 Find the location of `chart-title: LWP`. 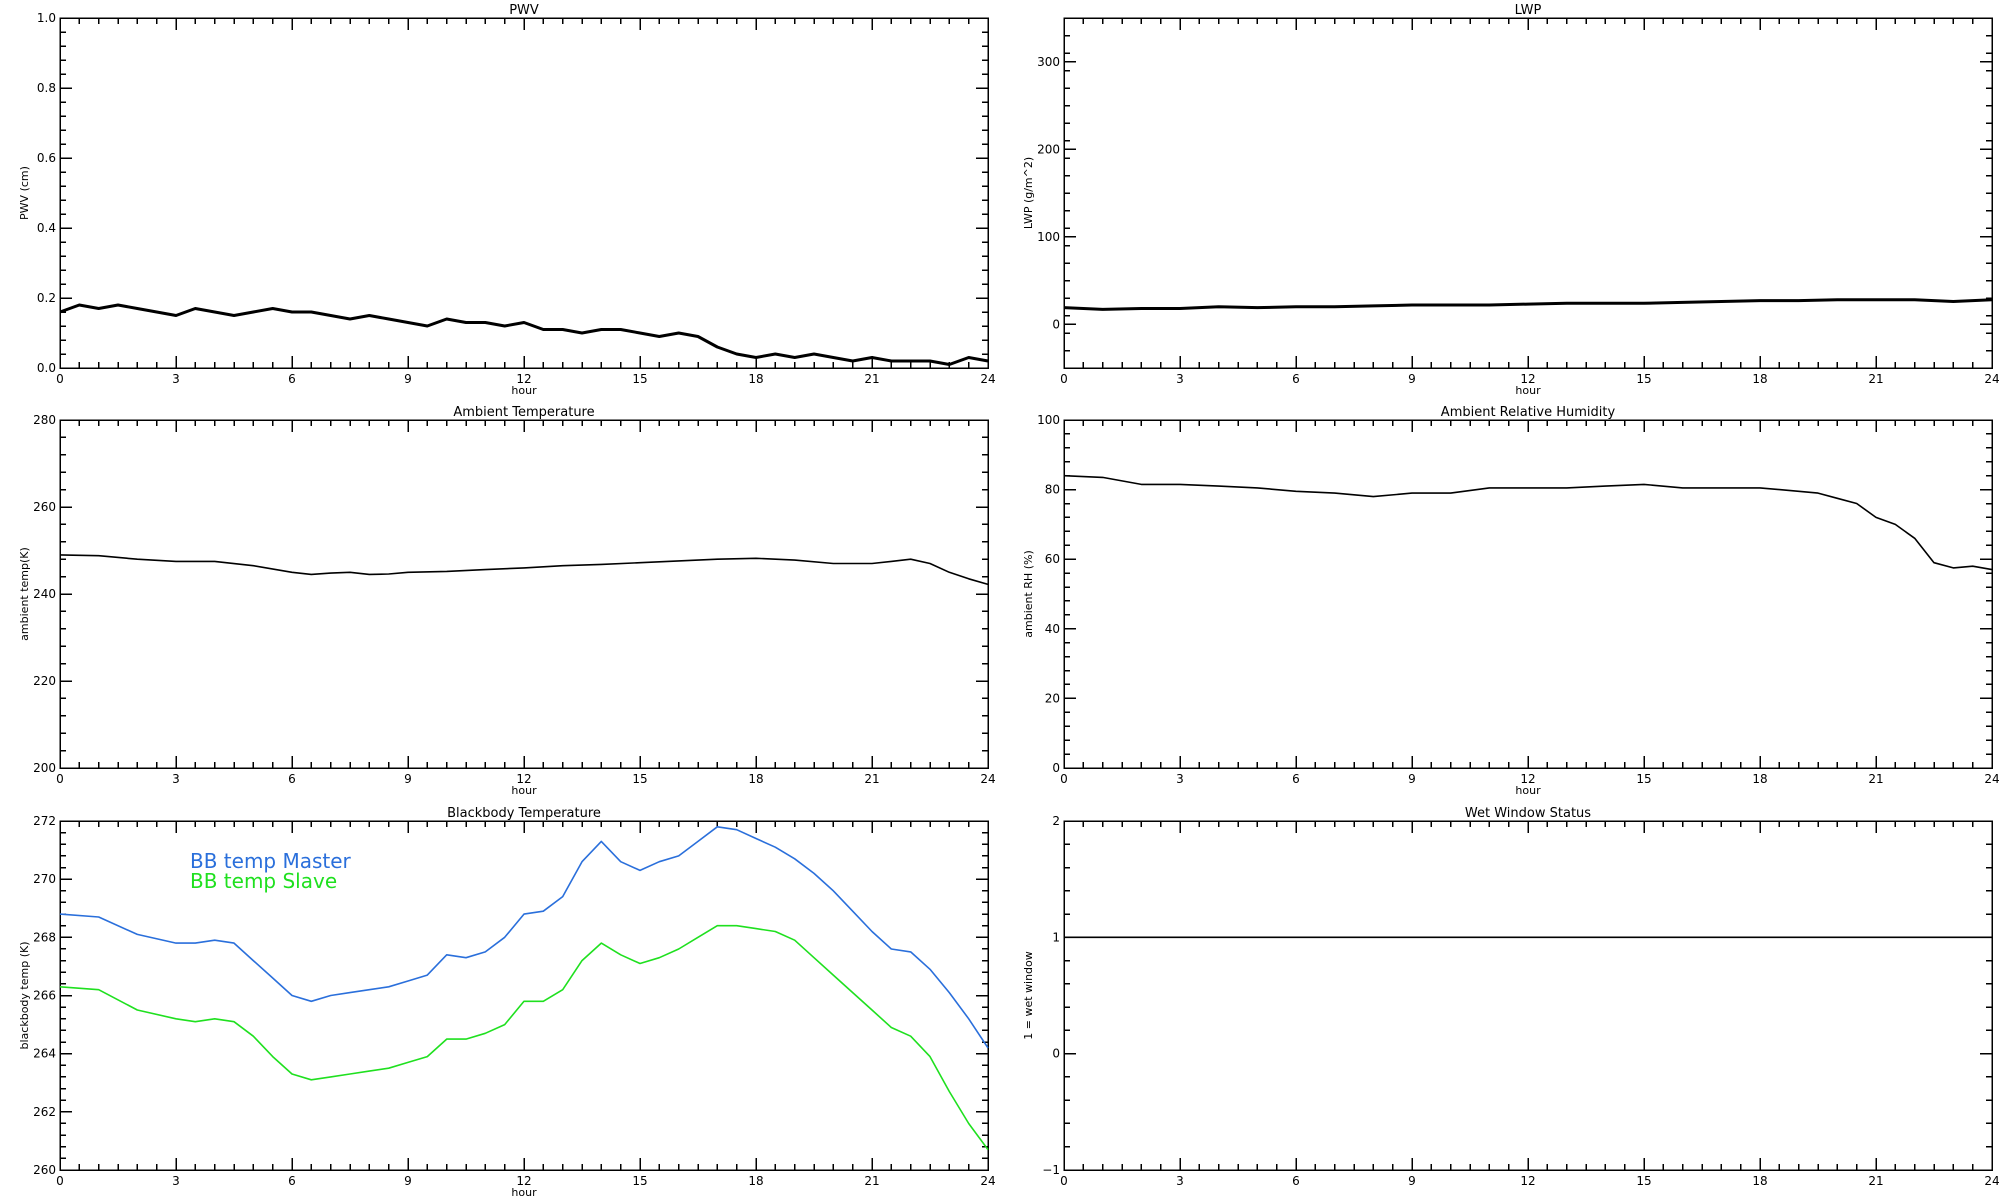

chart-title: LWP is located at coordinates (1528, 10).